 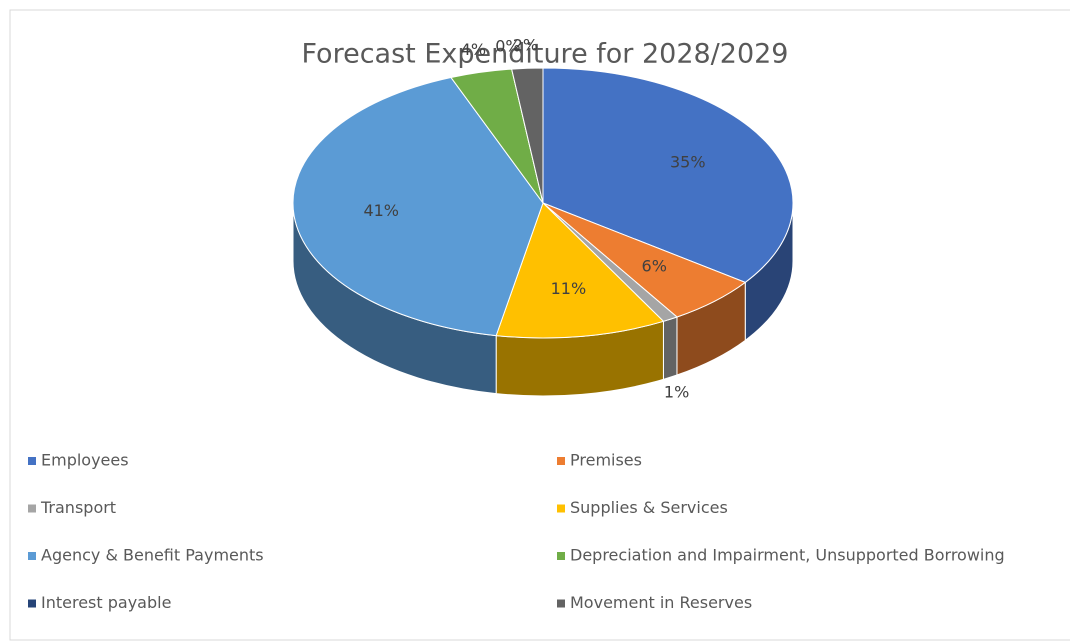 What do you see at coordinates (85, 460) in the screenshot?
I see `legend-label: Employees` at bounding box center [85, 460].